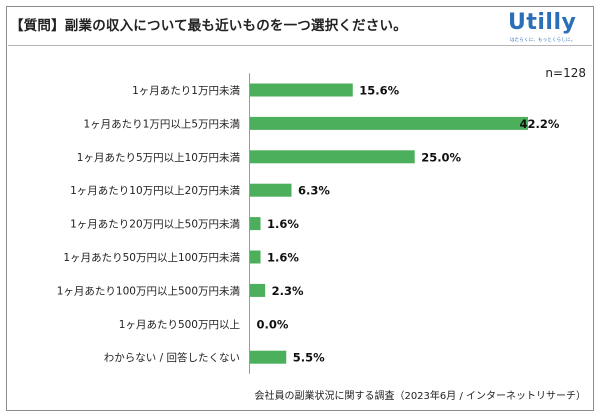  What do you see at coordinates (420, 396) in the screenshot?
I see `source-note: 会社員の副業状況に関する調査（2023年6月 / インターネットリサーチ）` at bounding box center [420, 396].